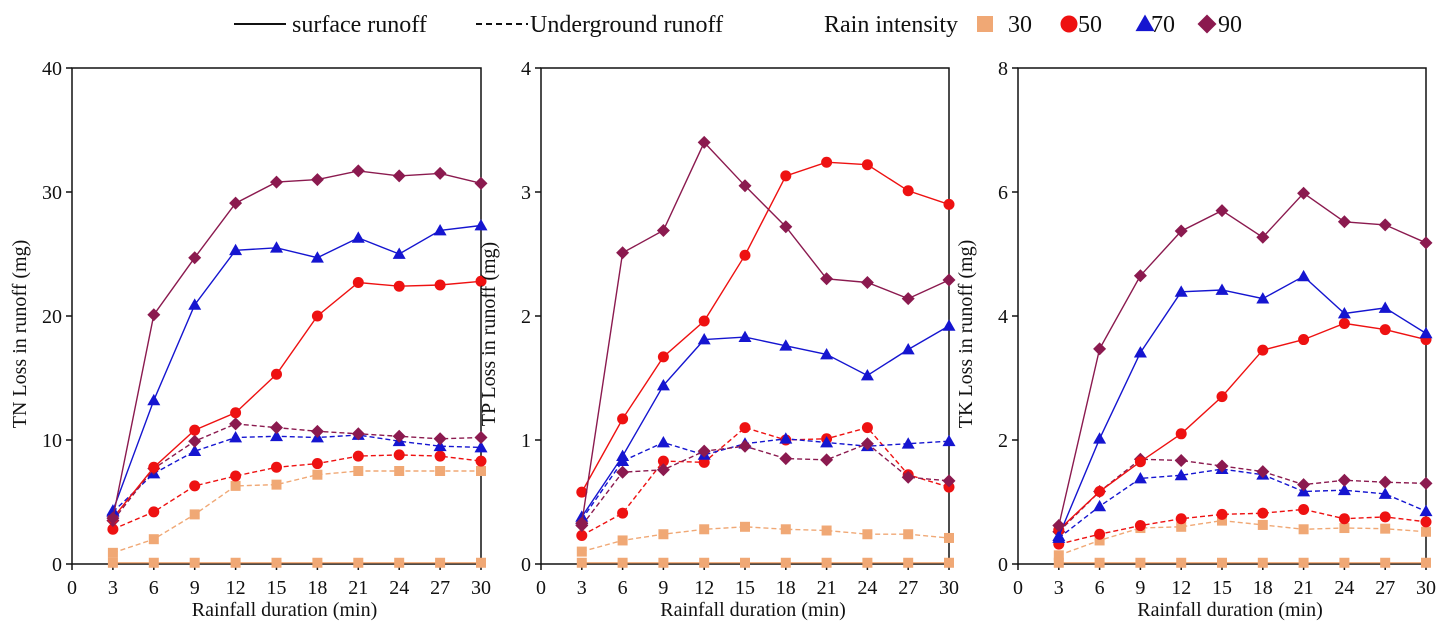 The image size is (1438, 625). Describe the element at coordinates (526, 317) in the screenshot. I see `y-tick-label: 2` at that location.